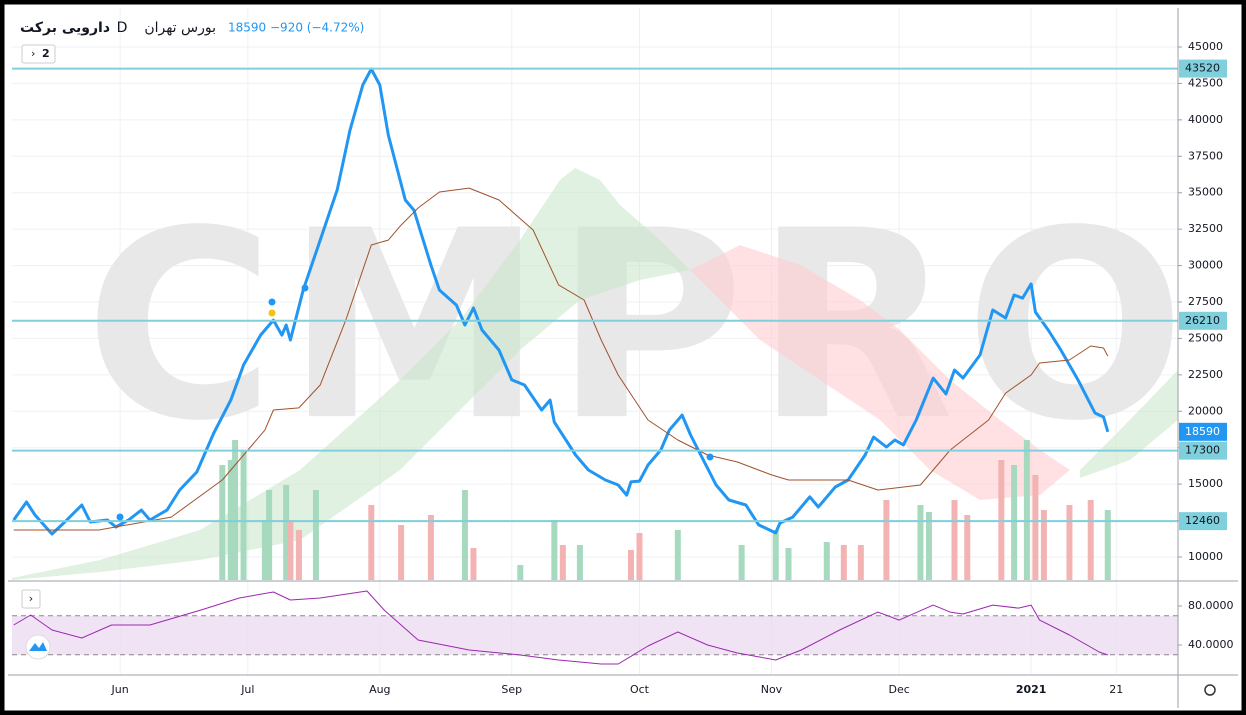 Image resolution: width=1246 pixels, height=715 pixels. I want to click on last-price-box, so click(1203, 431).